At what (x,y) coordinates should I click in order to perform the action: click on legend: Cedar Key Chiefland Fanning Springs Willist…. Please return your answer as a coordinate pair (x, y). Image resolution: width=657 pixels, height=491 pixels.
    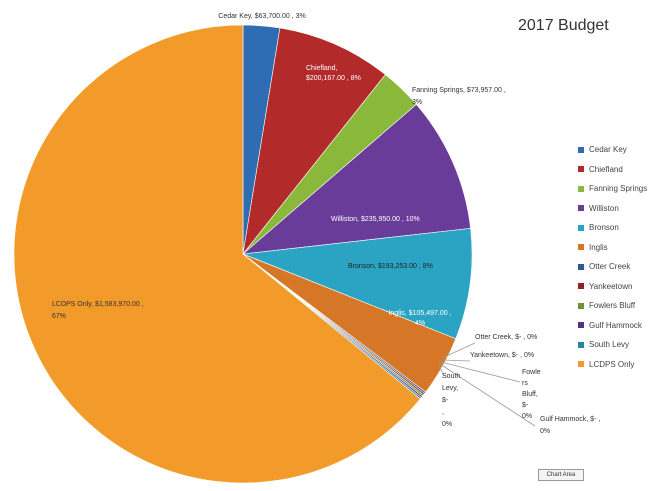
    Looking at the image, I should click on (617, 257).